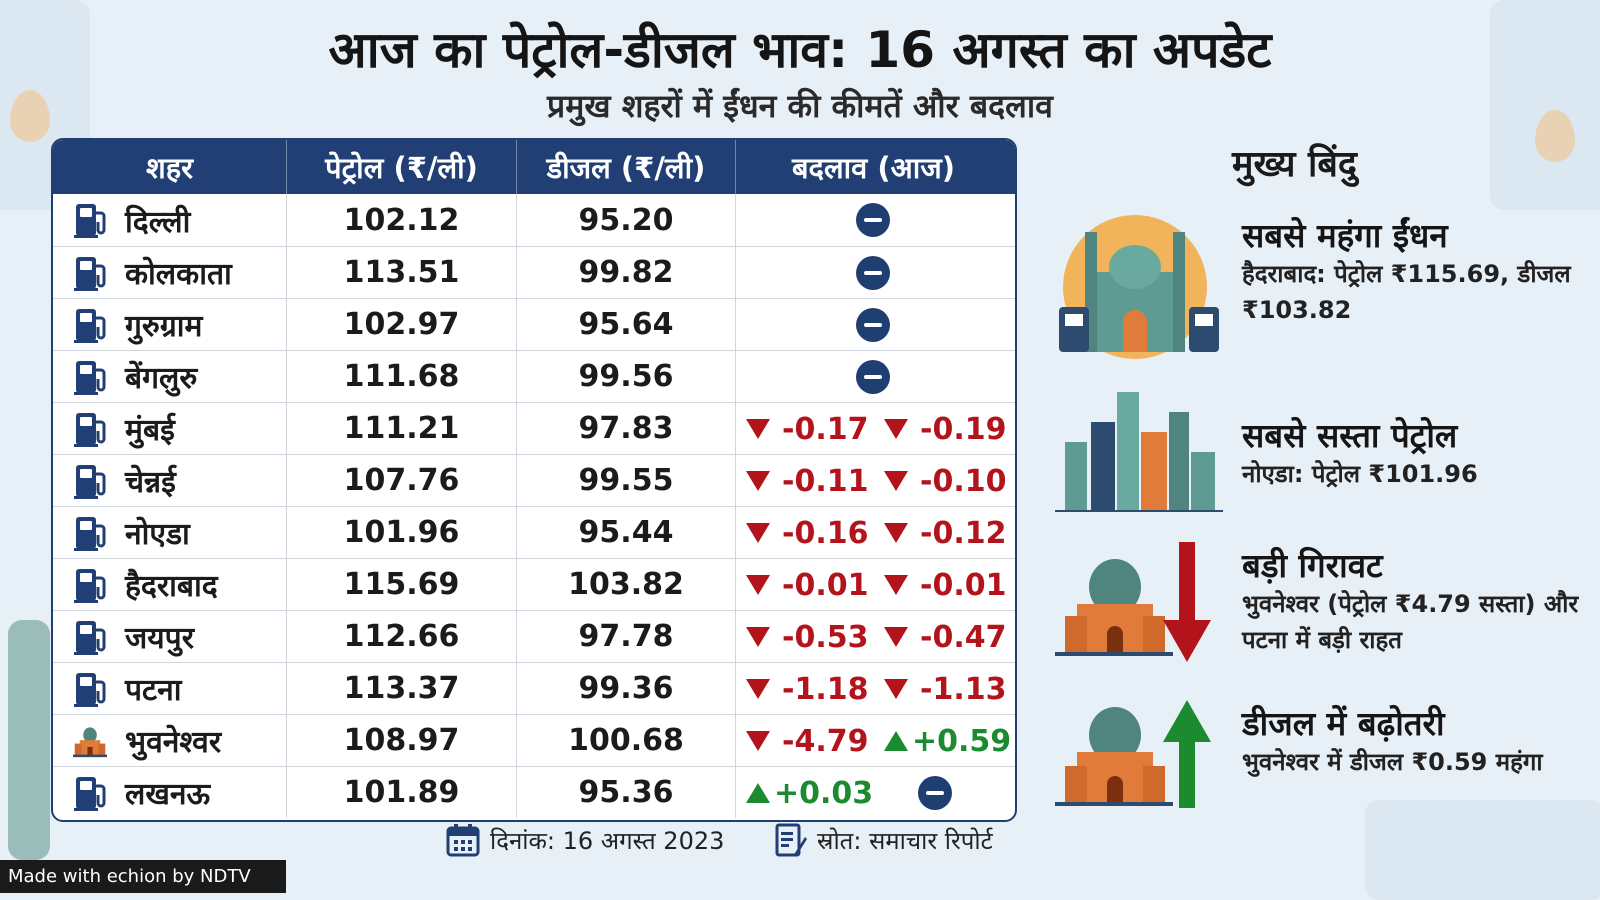  Describe the element at coordinates (626, 480) in the screenshot. I see `diesel-price: 99.55` at that location.